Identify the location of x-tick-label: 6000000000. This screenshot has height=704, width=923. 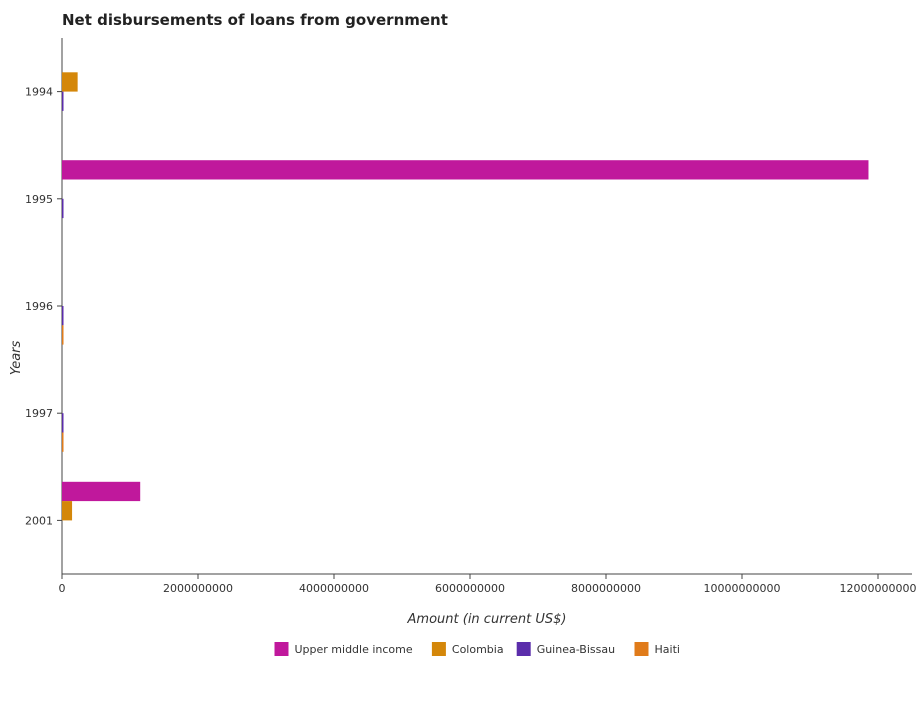
(470, 588).